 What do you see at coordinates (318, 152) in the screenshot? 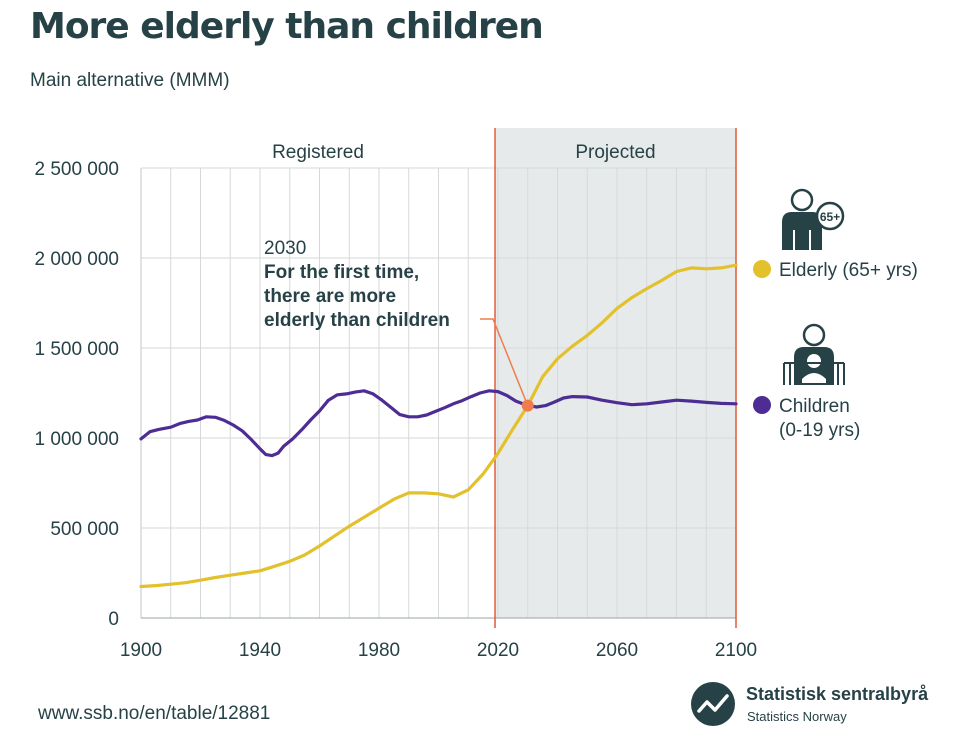
I see `region-label-registered: Registered` at bounding box center [318, 152].